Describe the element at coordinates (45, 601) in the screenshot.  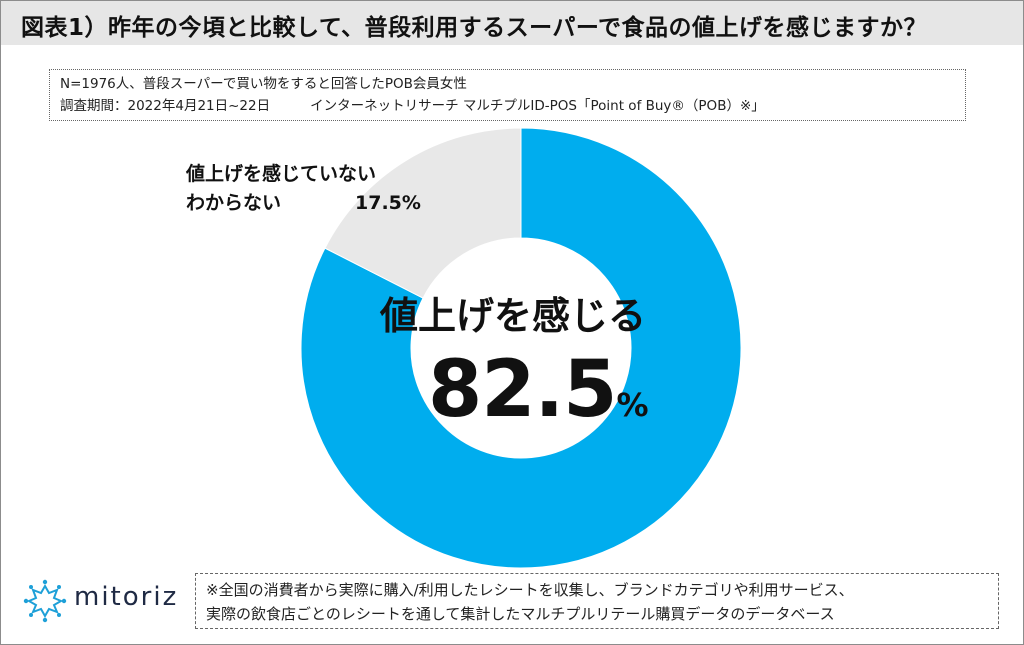
I see `network-star-icon` at that location.